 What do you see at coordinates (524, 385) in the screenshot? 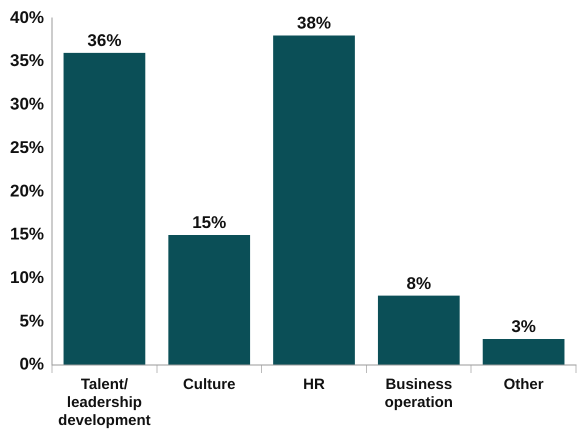
I see `x-tick-label: Other` at bounding box center [524, 385].